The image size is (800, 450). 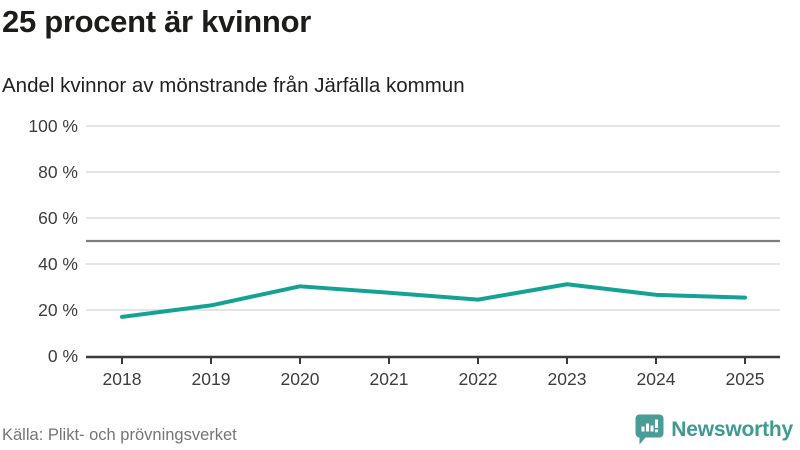 I want to click on x-tick-label: 2024, so click(x=656, y=379).